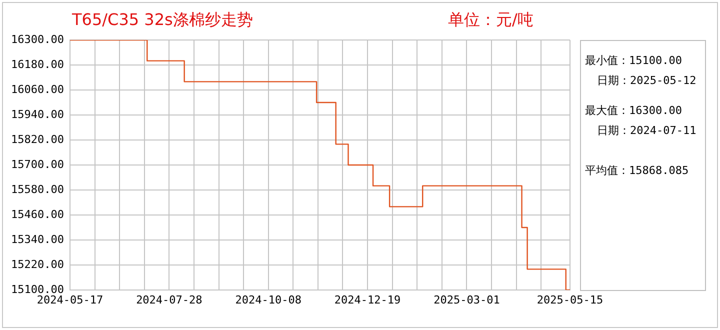 The image size is (720, 330). What do you see at coordinates (633, 60) in the screenshot?
I see `text: 最小值：15100.00` at bounding box center [633, 60].